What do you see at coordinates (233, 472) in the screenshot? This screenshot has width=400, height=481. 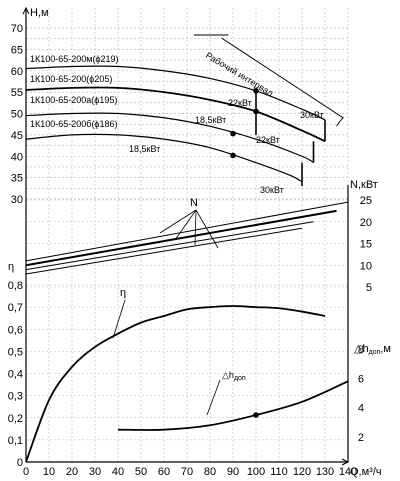 I see `x-tick-label: 90` at bounding box center [233, 472].